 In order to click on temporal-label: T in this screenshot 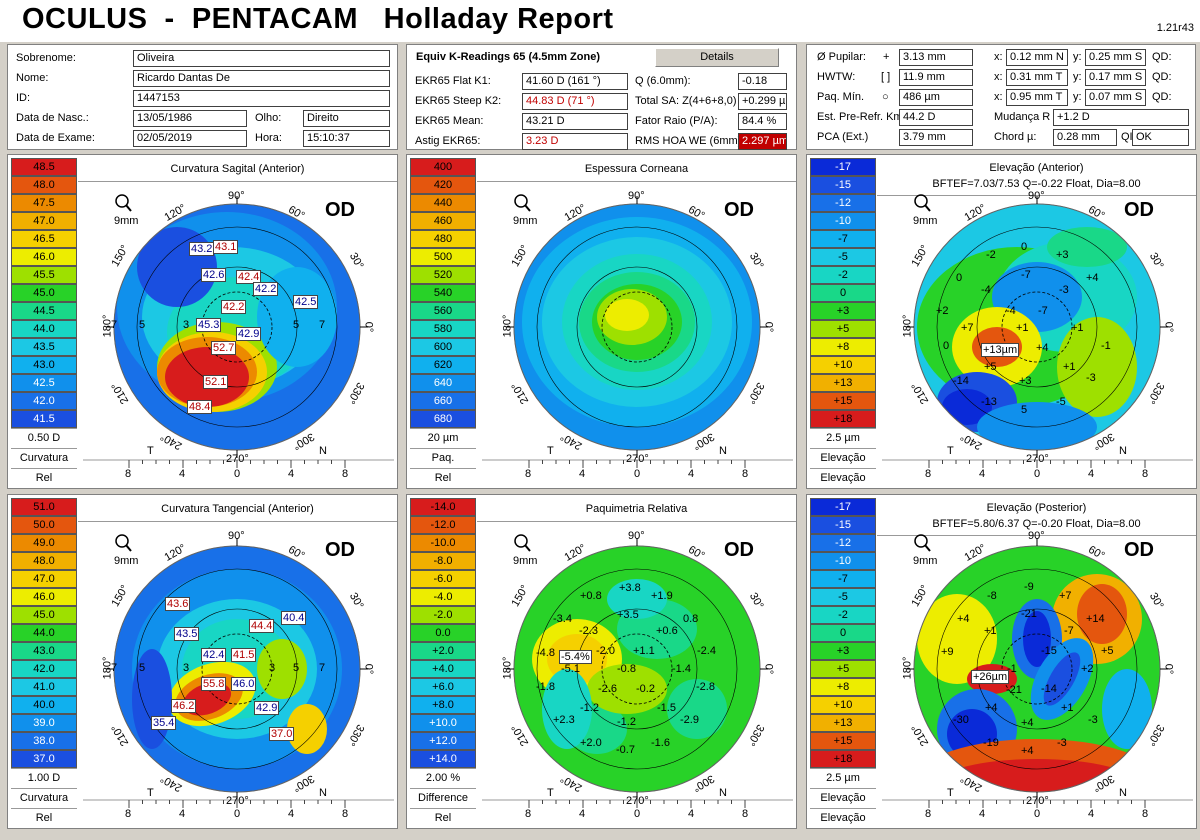, I will do `click(950, 793)`.